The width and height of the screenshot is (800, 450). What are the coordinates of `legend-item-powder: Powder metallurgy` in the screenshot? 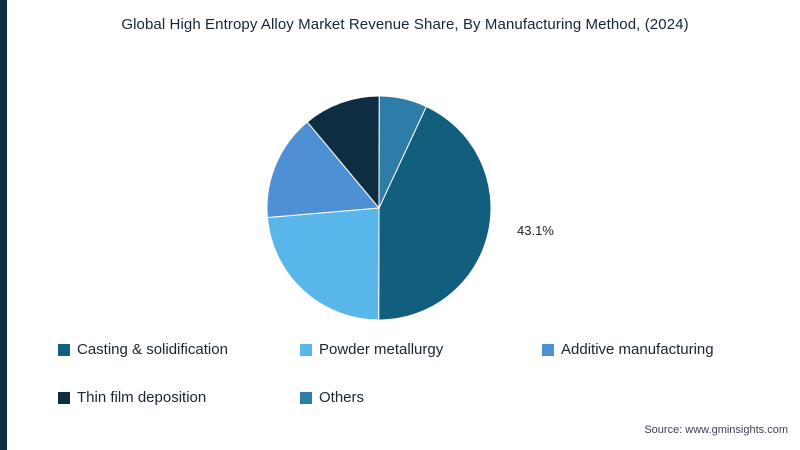 It's located at (421, 349).